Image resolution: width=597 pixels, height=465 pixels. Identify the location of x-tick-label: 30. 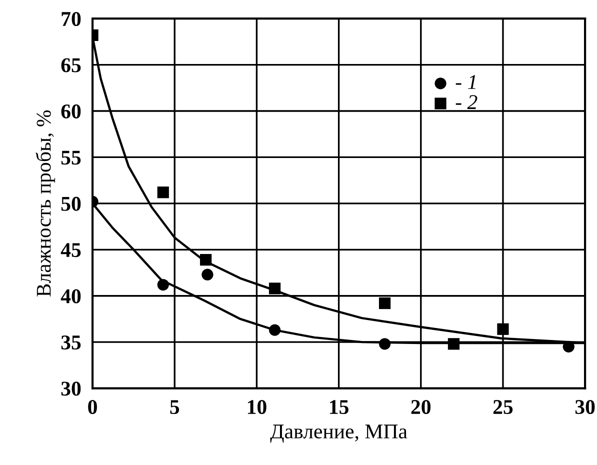
(585, 407).